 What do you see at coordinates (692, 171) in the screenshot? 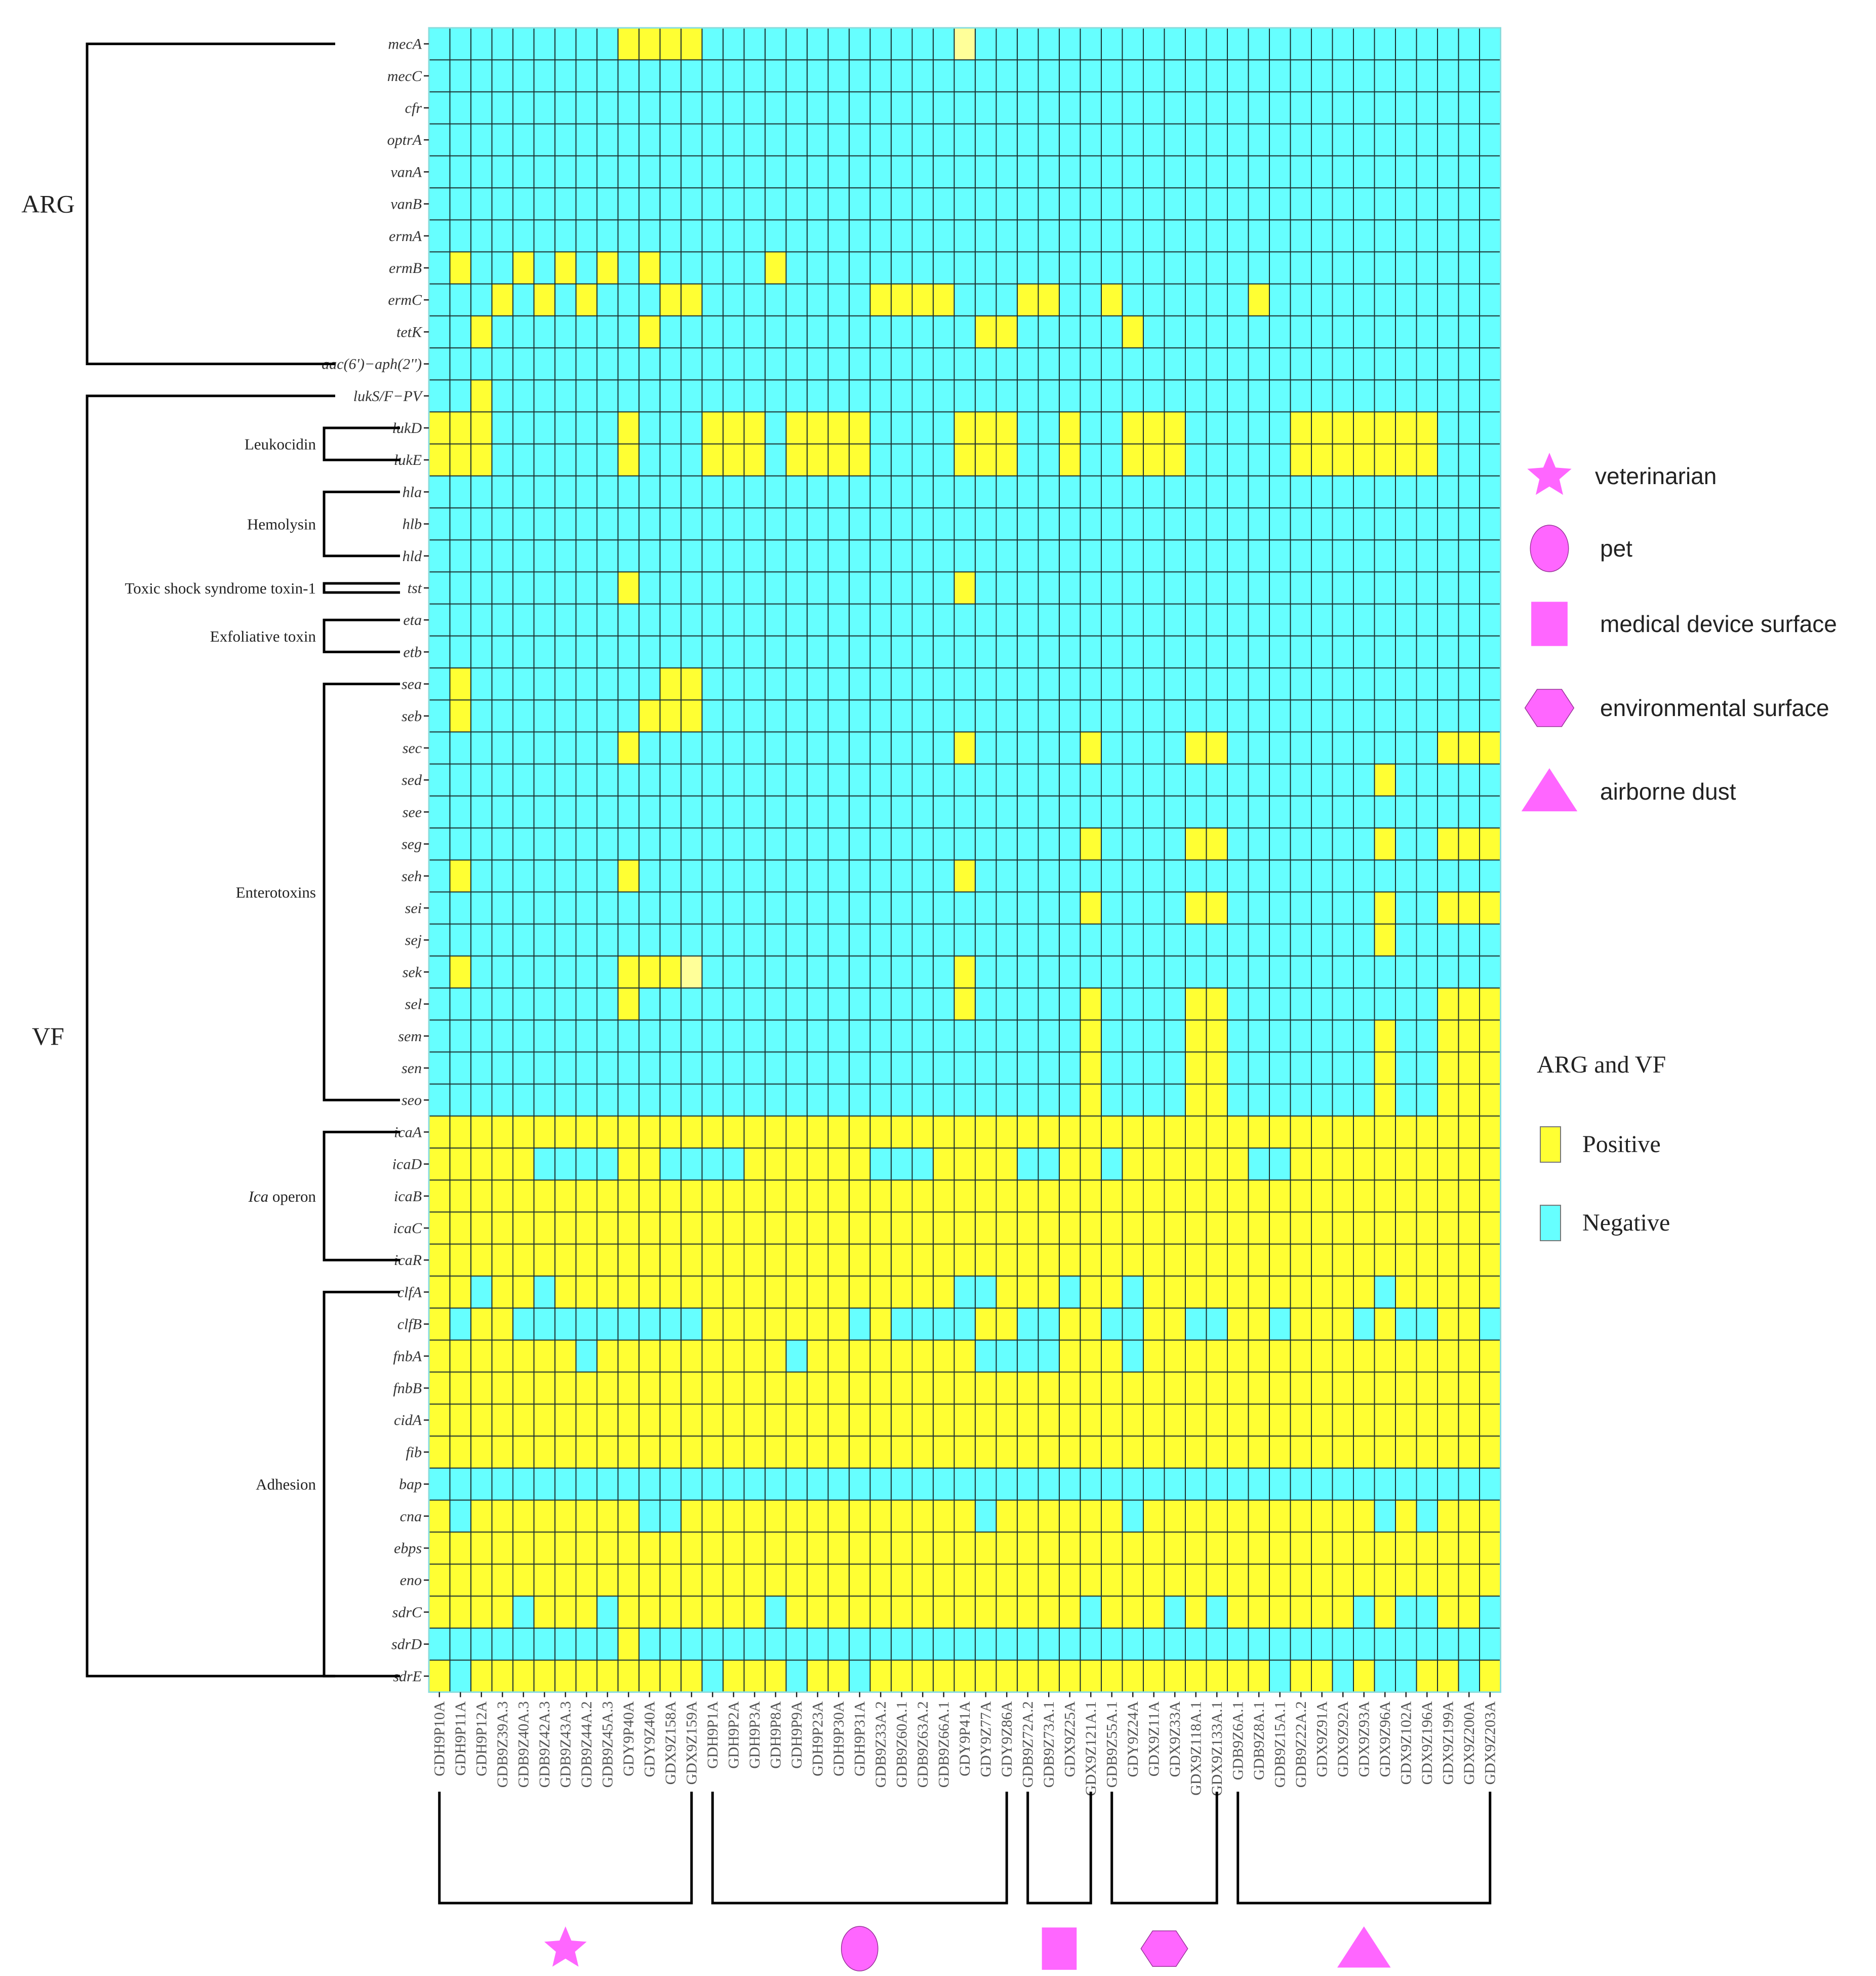
I see `cell-vana-gdx9z159a` at bounding box center [692, 171].